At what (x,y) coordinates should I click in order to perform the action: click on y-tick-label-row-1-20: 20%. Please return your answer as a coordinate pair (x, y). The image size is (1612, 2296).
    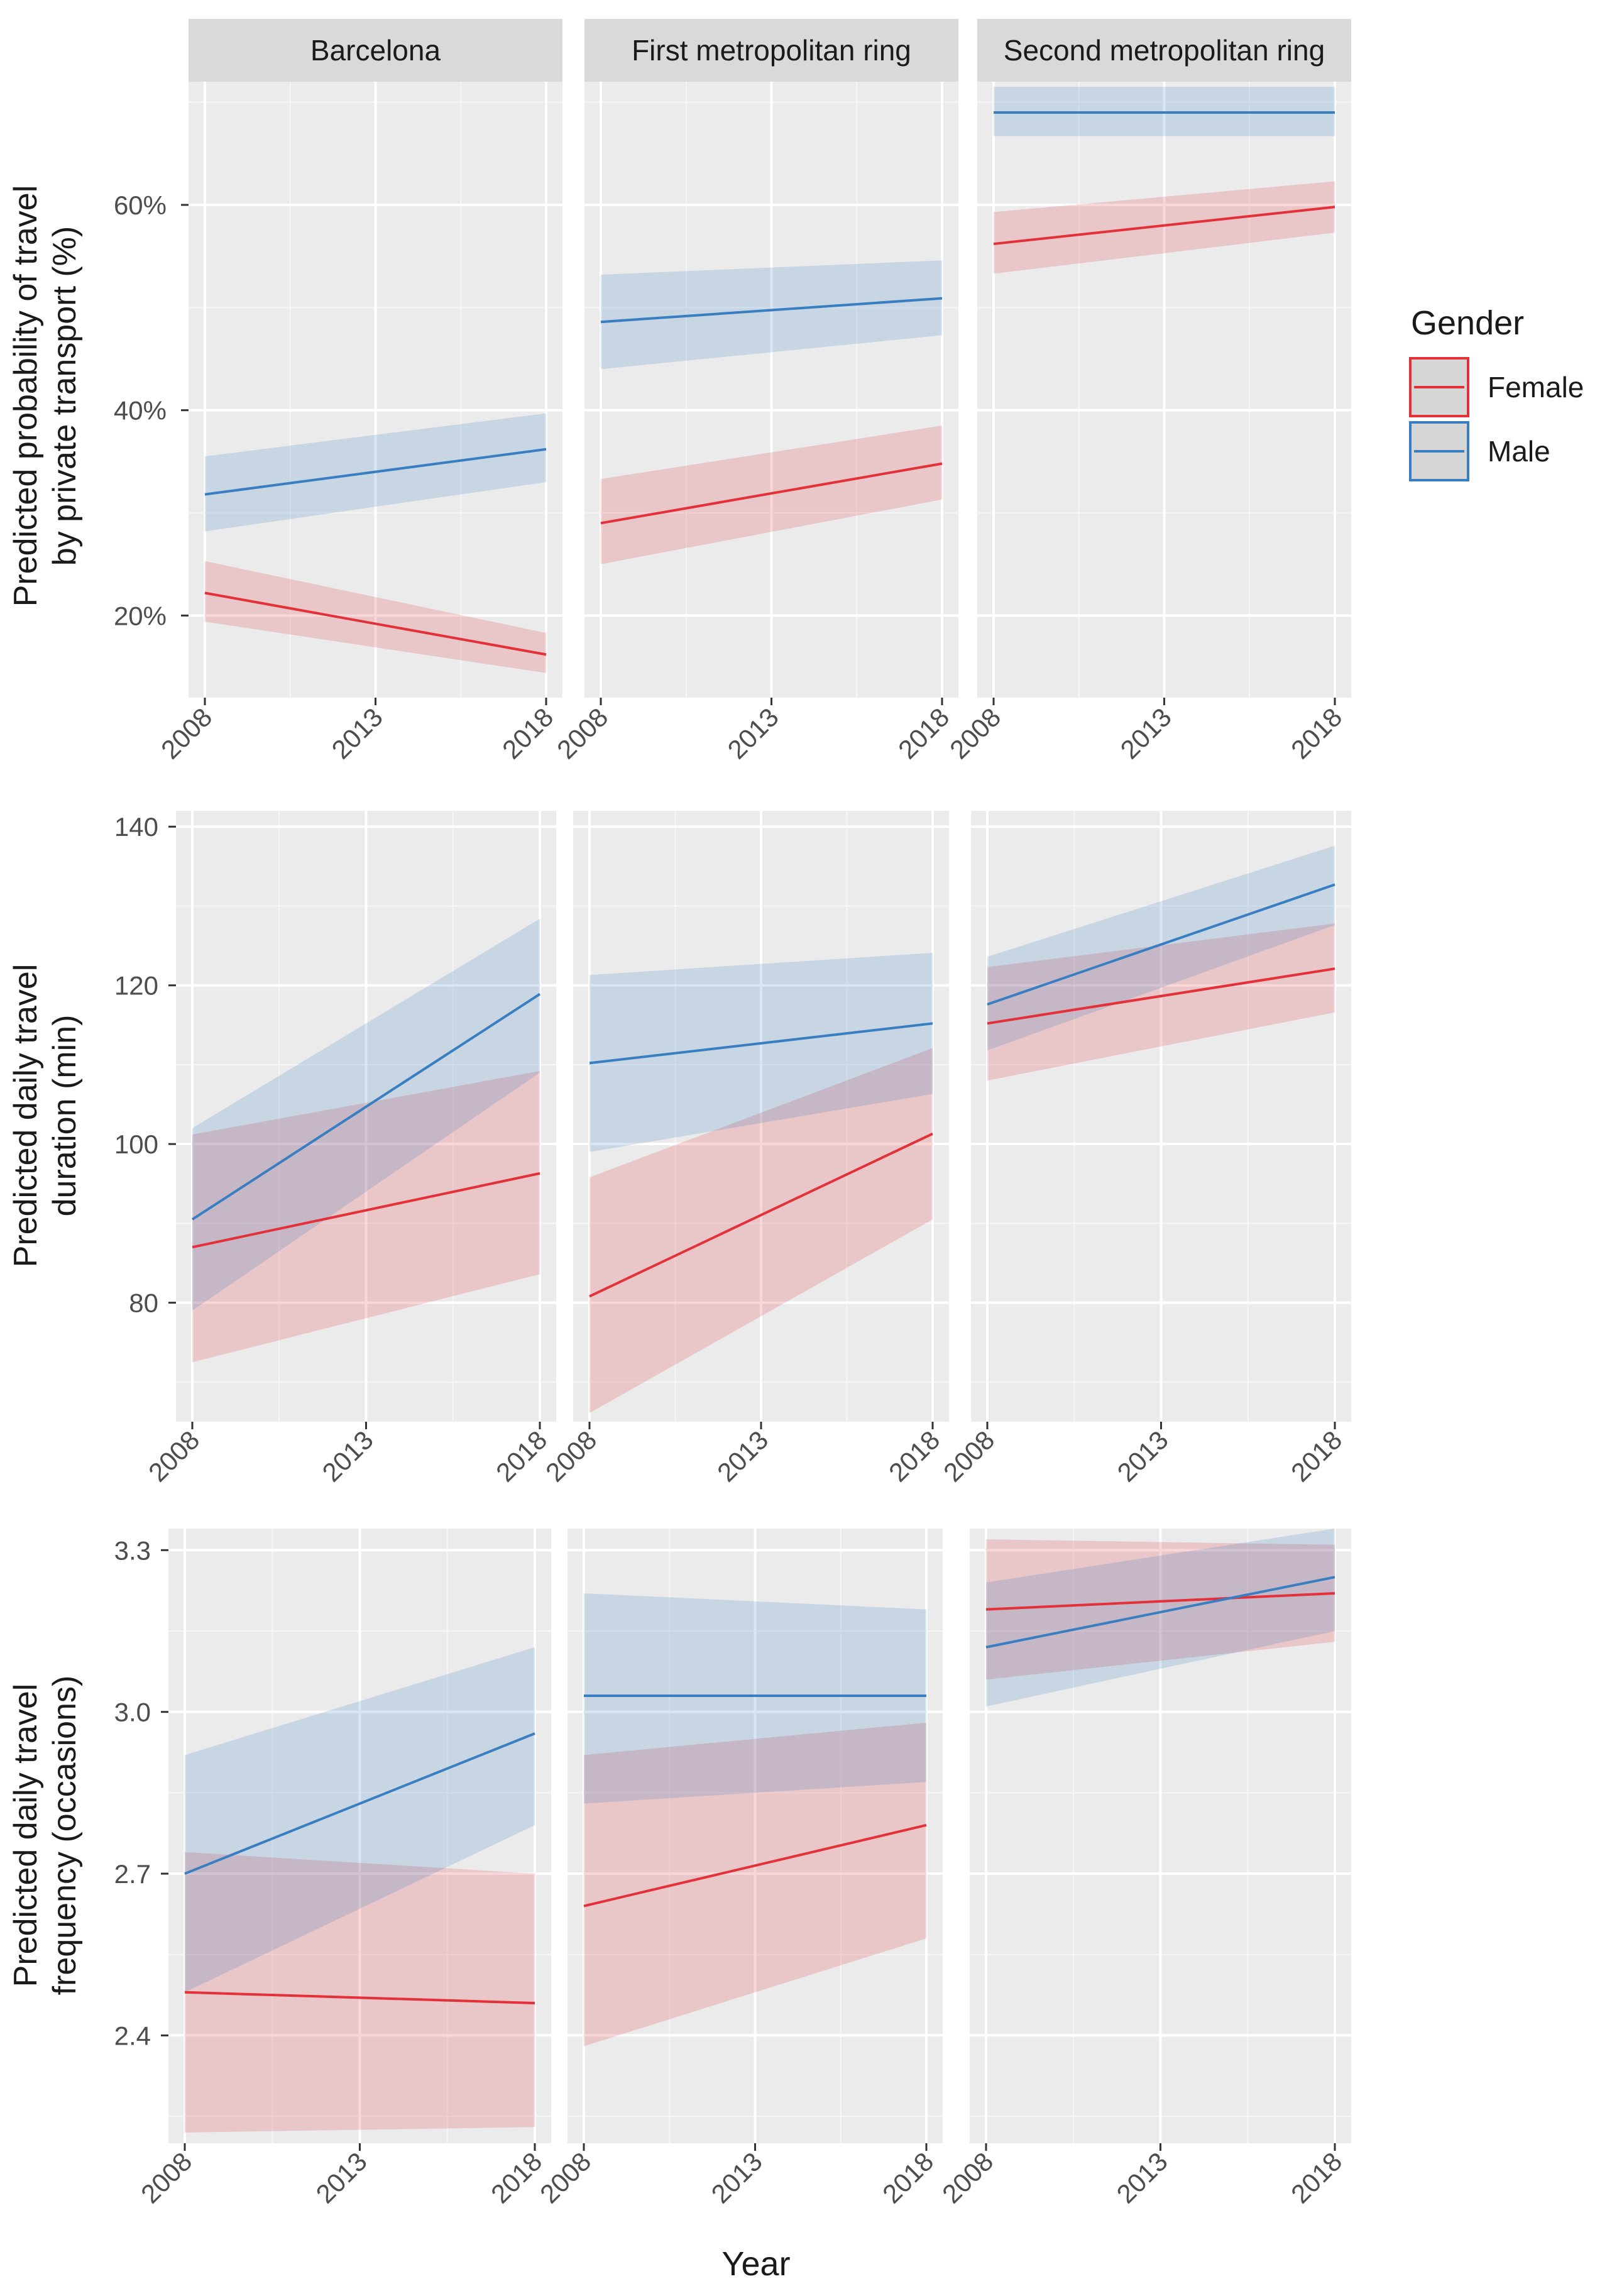
    Looking at the image, I should click on (141, 615).